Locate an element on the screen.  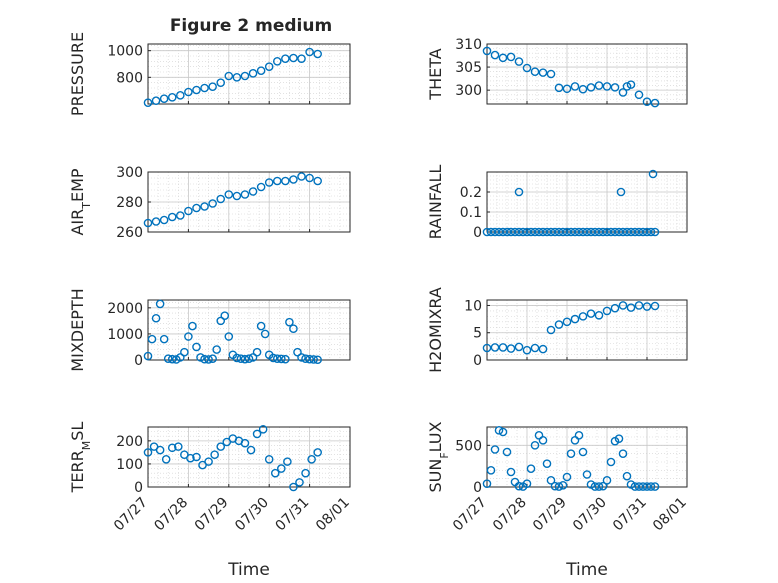
y-tick-label: 2000 is located at coordinates (125, 309).